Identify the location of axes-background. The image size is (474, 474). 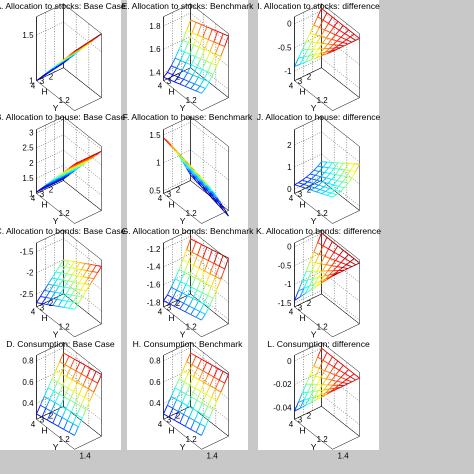
(187, 168).